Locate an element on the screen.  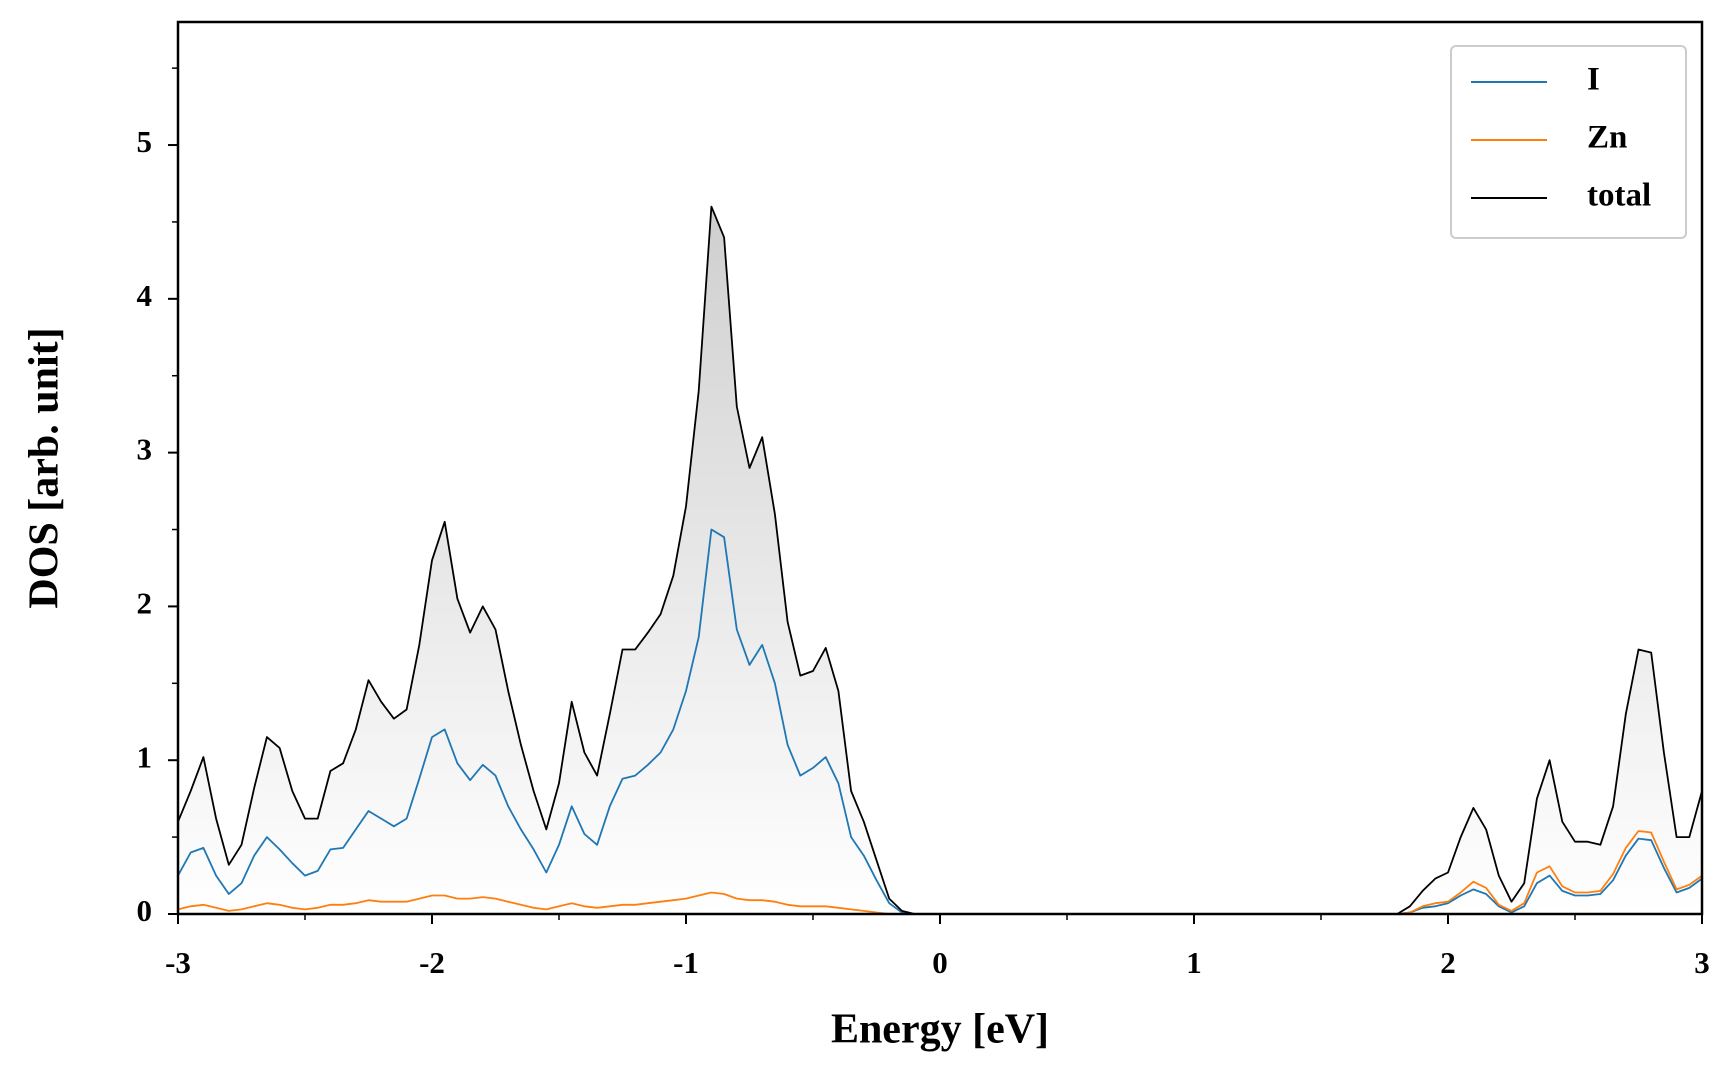
legend: I Zn total is located at coordinates (1568, 142).